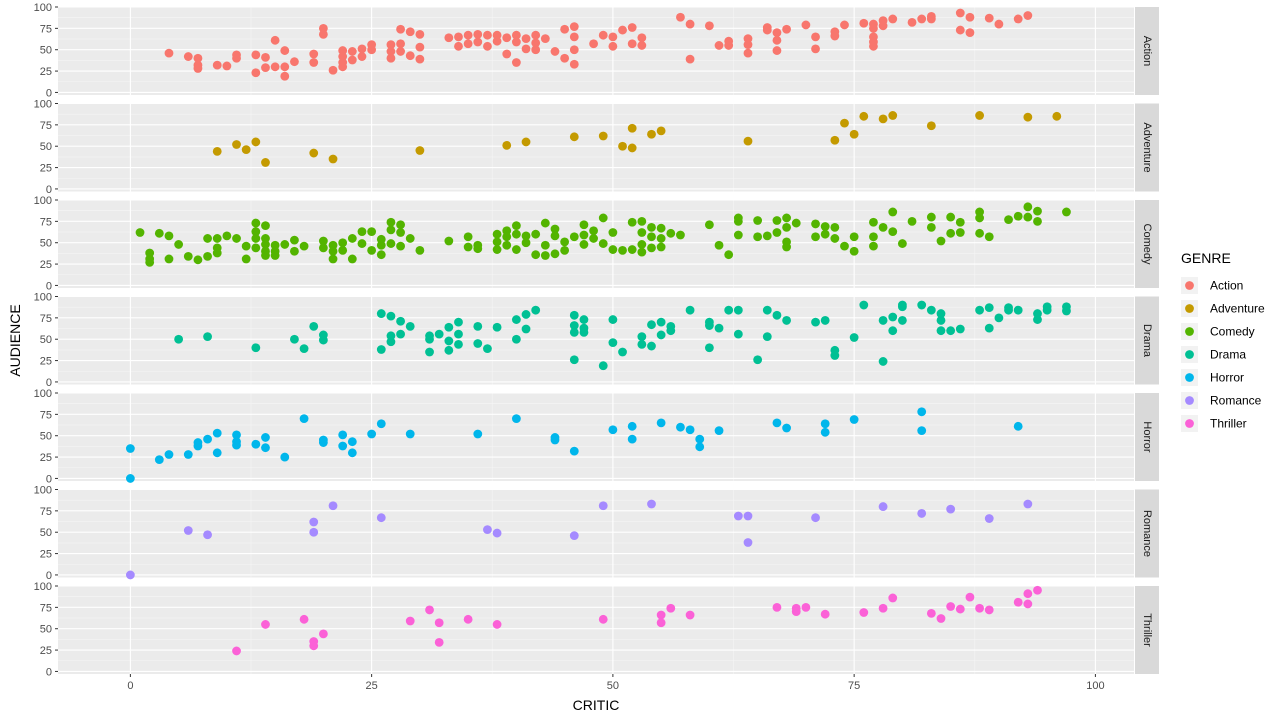  Describe the element at coordinates (1227, 378) in the screenshot. I see `legend-label: Horror` at that location.